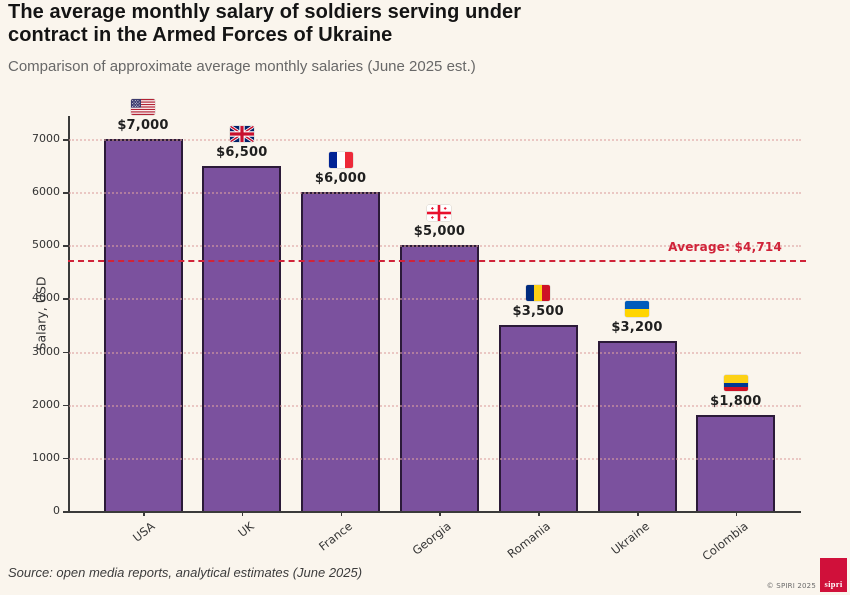  Describe the element at coordinates (56, 510) in the screenshot. I see `y-tick-label: 0` at that location.